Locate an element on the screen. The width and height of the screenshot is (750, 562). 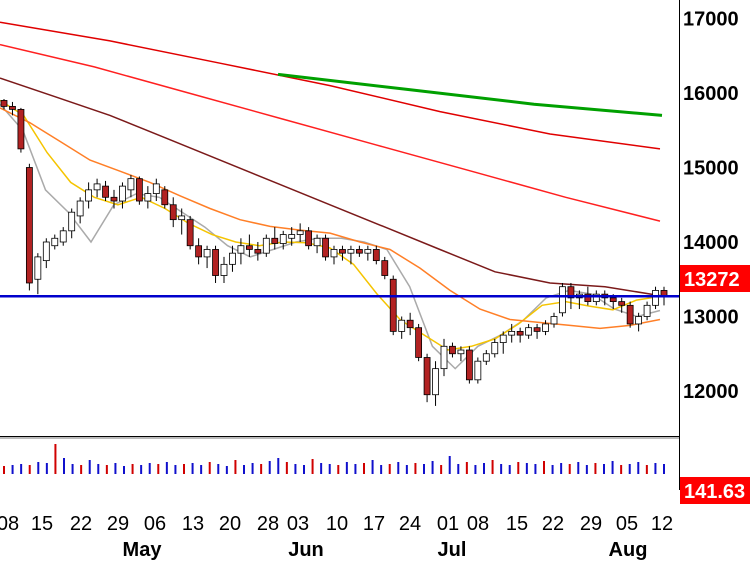
x-tick-label: 29 is located at coordinates (118, 524).